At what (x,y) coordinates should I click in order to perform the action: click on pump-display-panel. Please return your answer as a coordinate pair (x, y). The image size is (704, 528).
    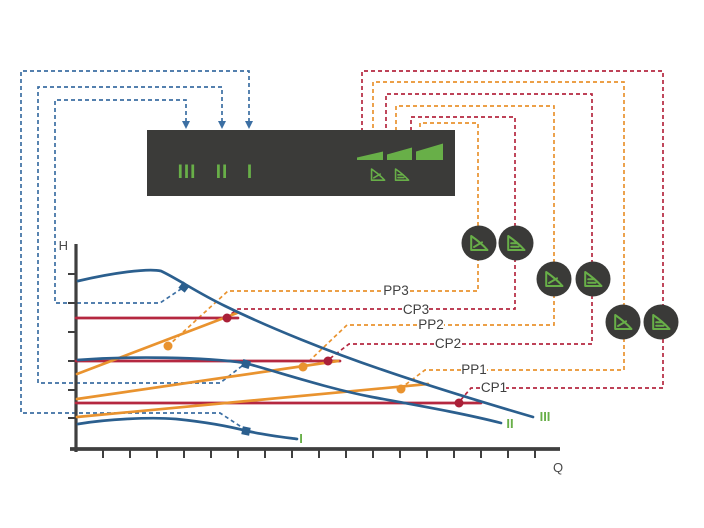
    Looking at the image, I should click on (301, 163).